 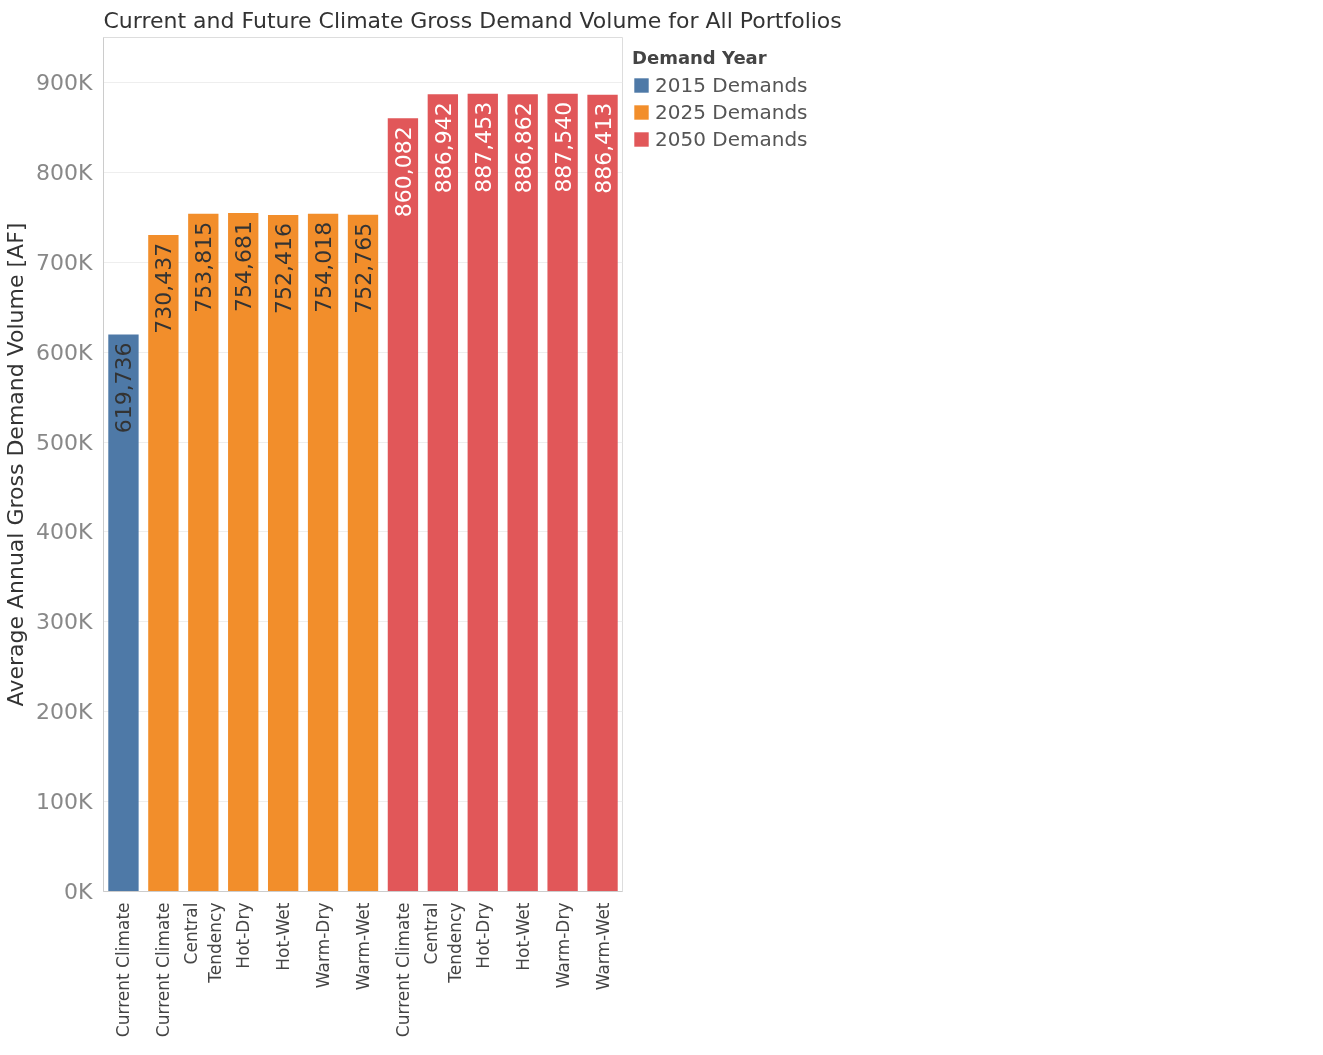 What do you see at coordinates (16, 464) in the screenshot?
I see `y-axis-title: Average Annual Gross Demand Volume [AF]` at bounding box center [16, 464].